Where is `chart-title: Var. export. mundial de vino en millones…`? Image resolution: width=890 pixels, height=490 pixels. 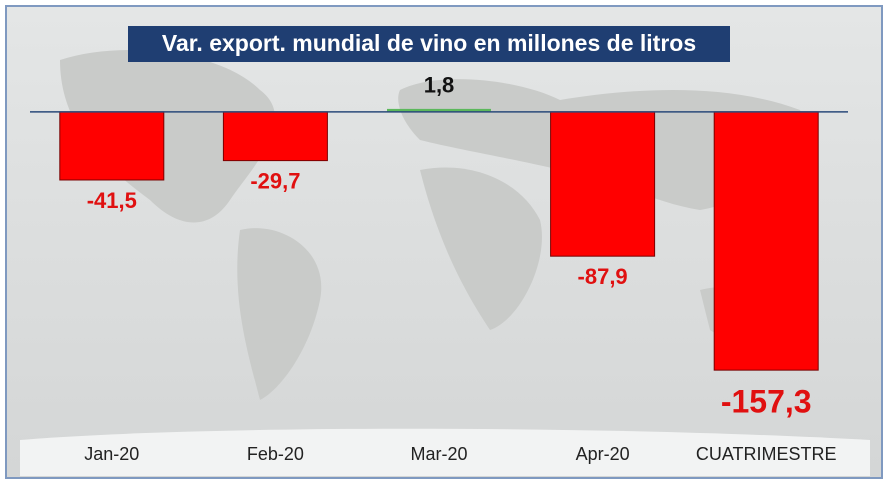
chart-title: Var. export. mundial de vino en millones… is located at coordinates (429, 43).